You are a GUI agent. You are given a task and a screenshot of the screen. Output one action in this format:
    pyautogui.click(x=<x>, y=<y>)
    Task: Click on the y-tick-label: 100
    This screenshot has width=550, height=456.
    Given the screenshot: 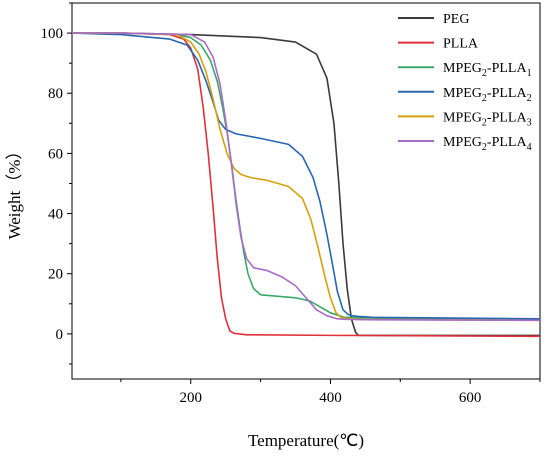 What is the action you would take?
    pyautogui.click(x=52, y=34)
    